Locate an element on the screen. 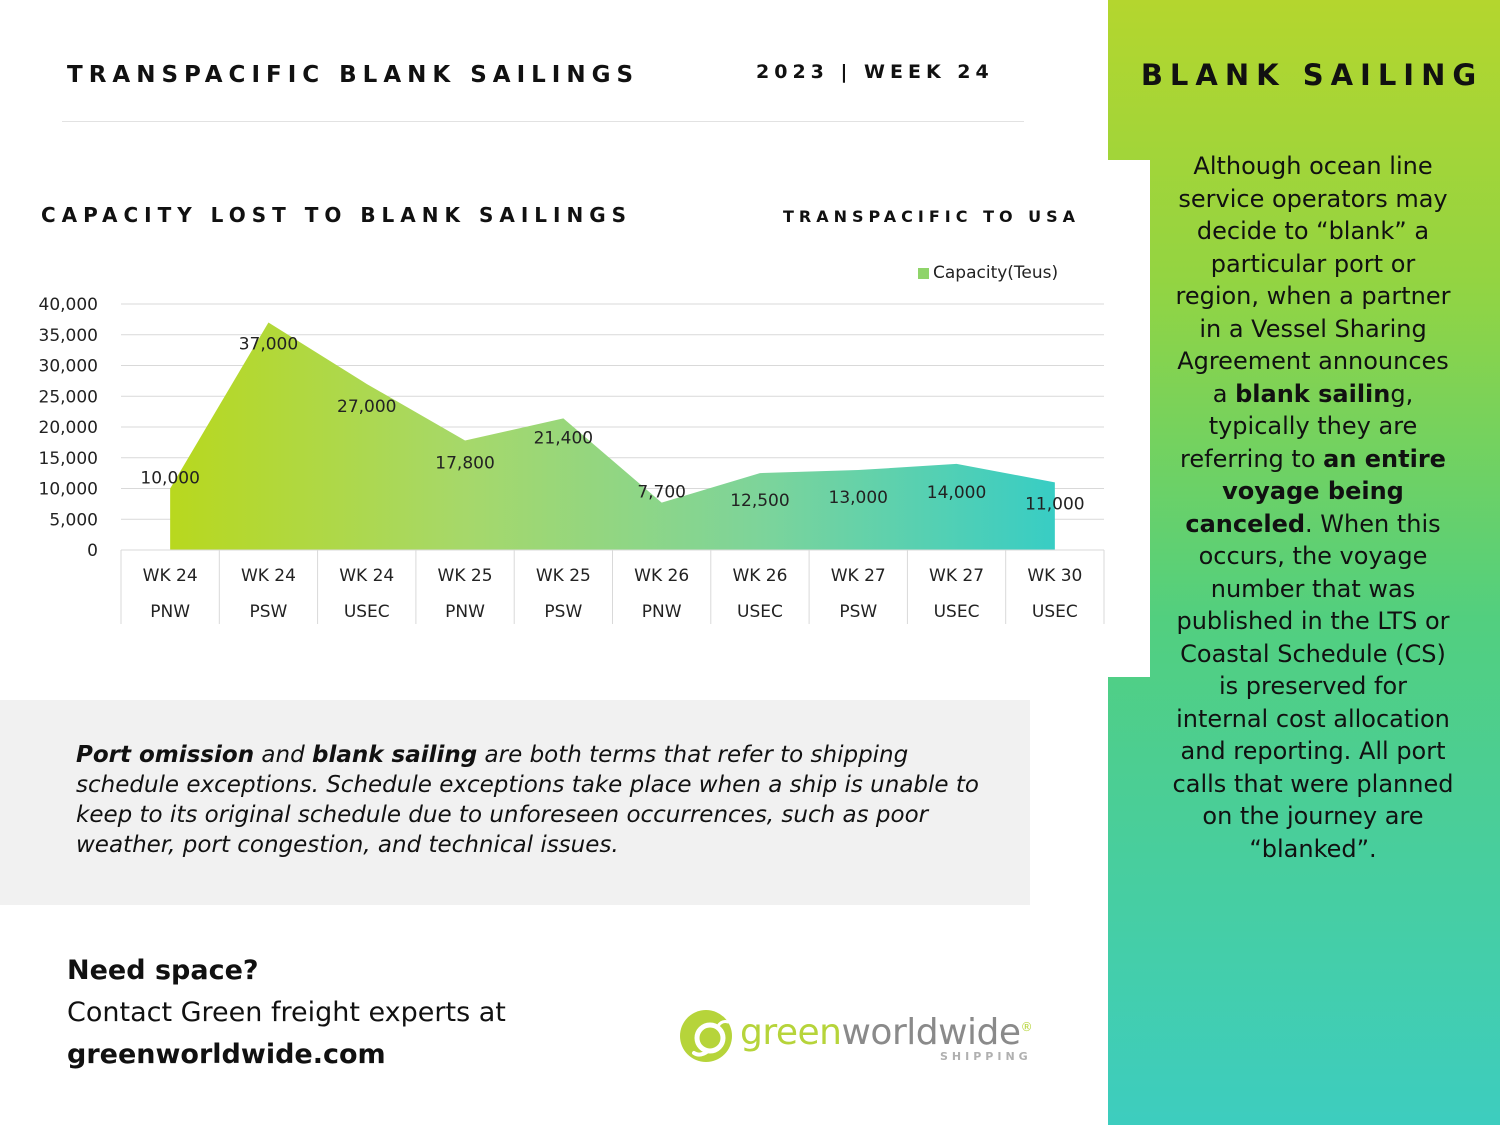 The height and width of the screenshot is (1125, 1500). y-tick-label: 15,000 is located at coordinates (68, 459).